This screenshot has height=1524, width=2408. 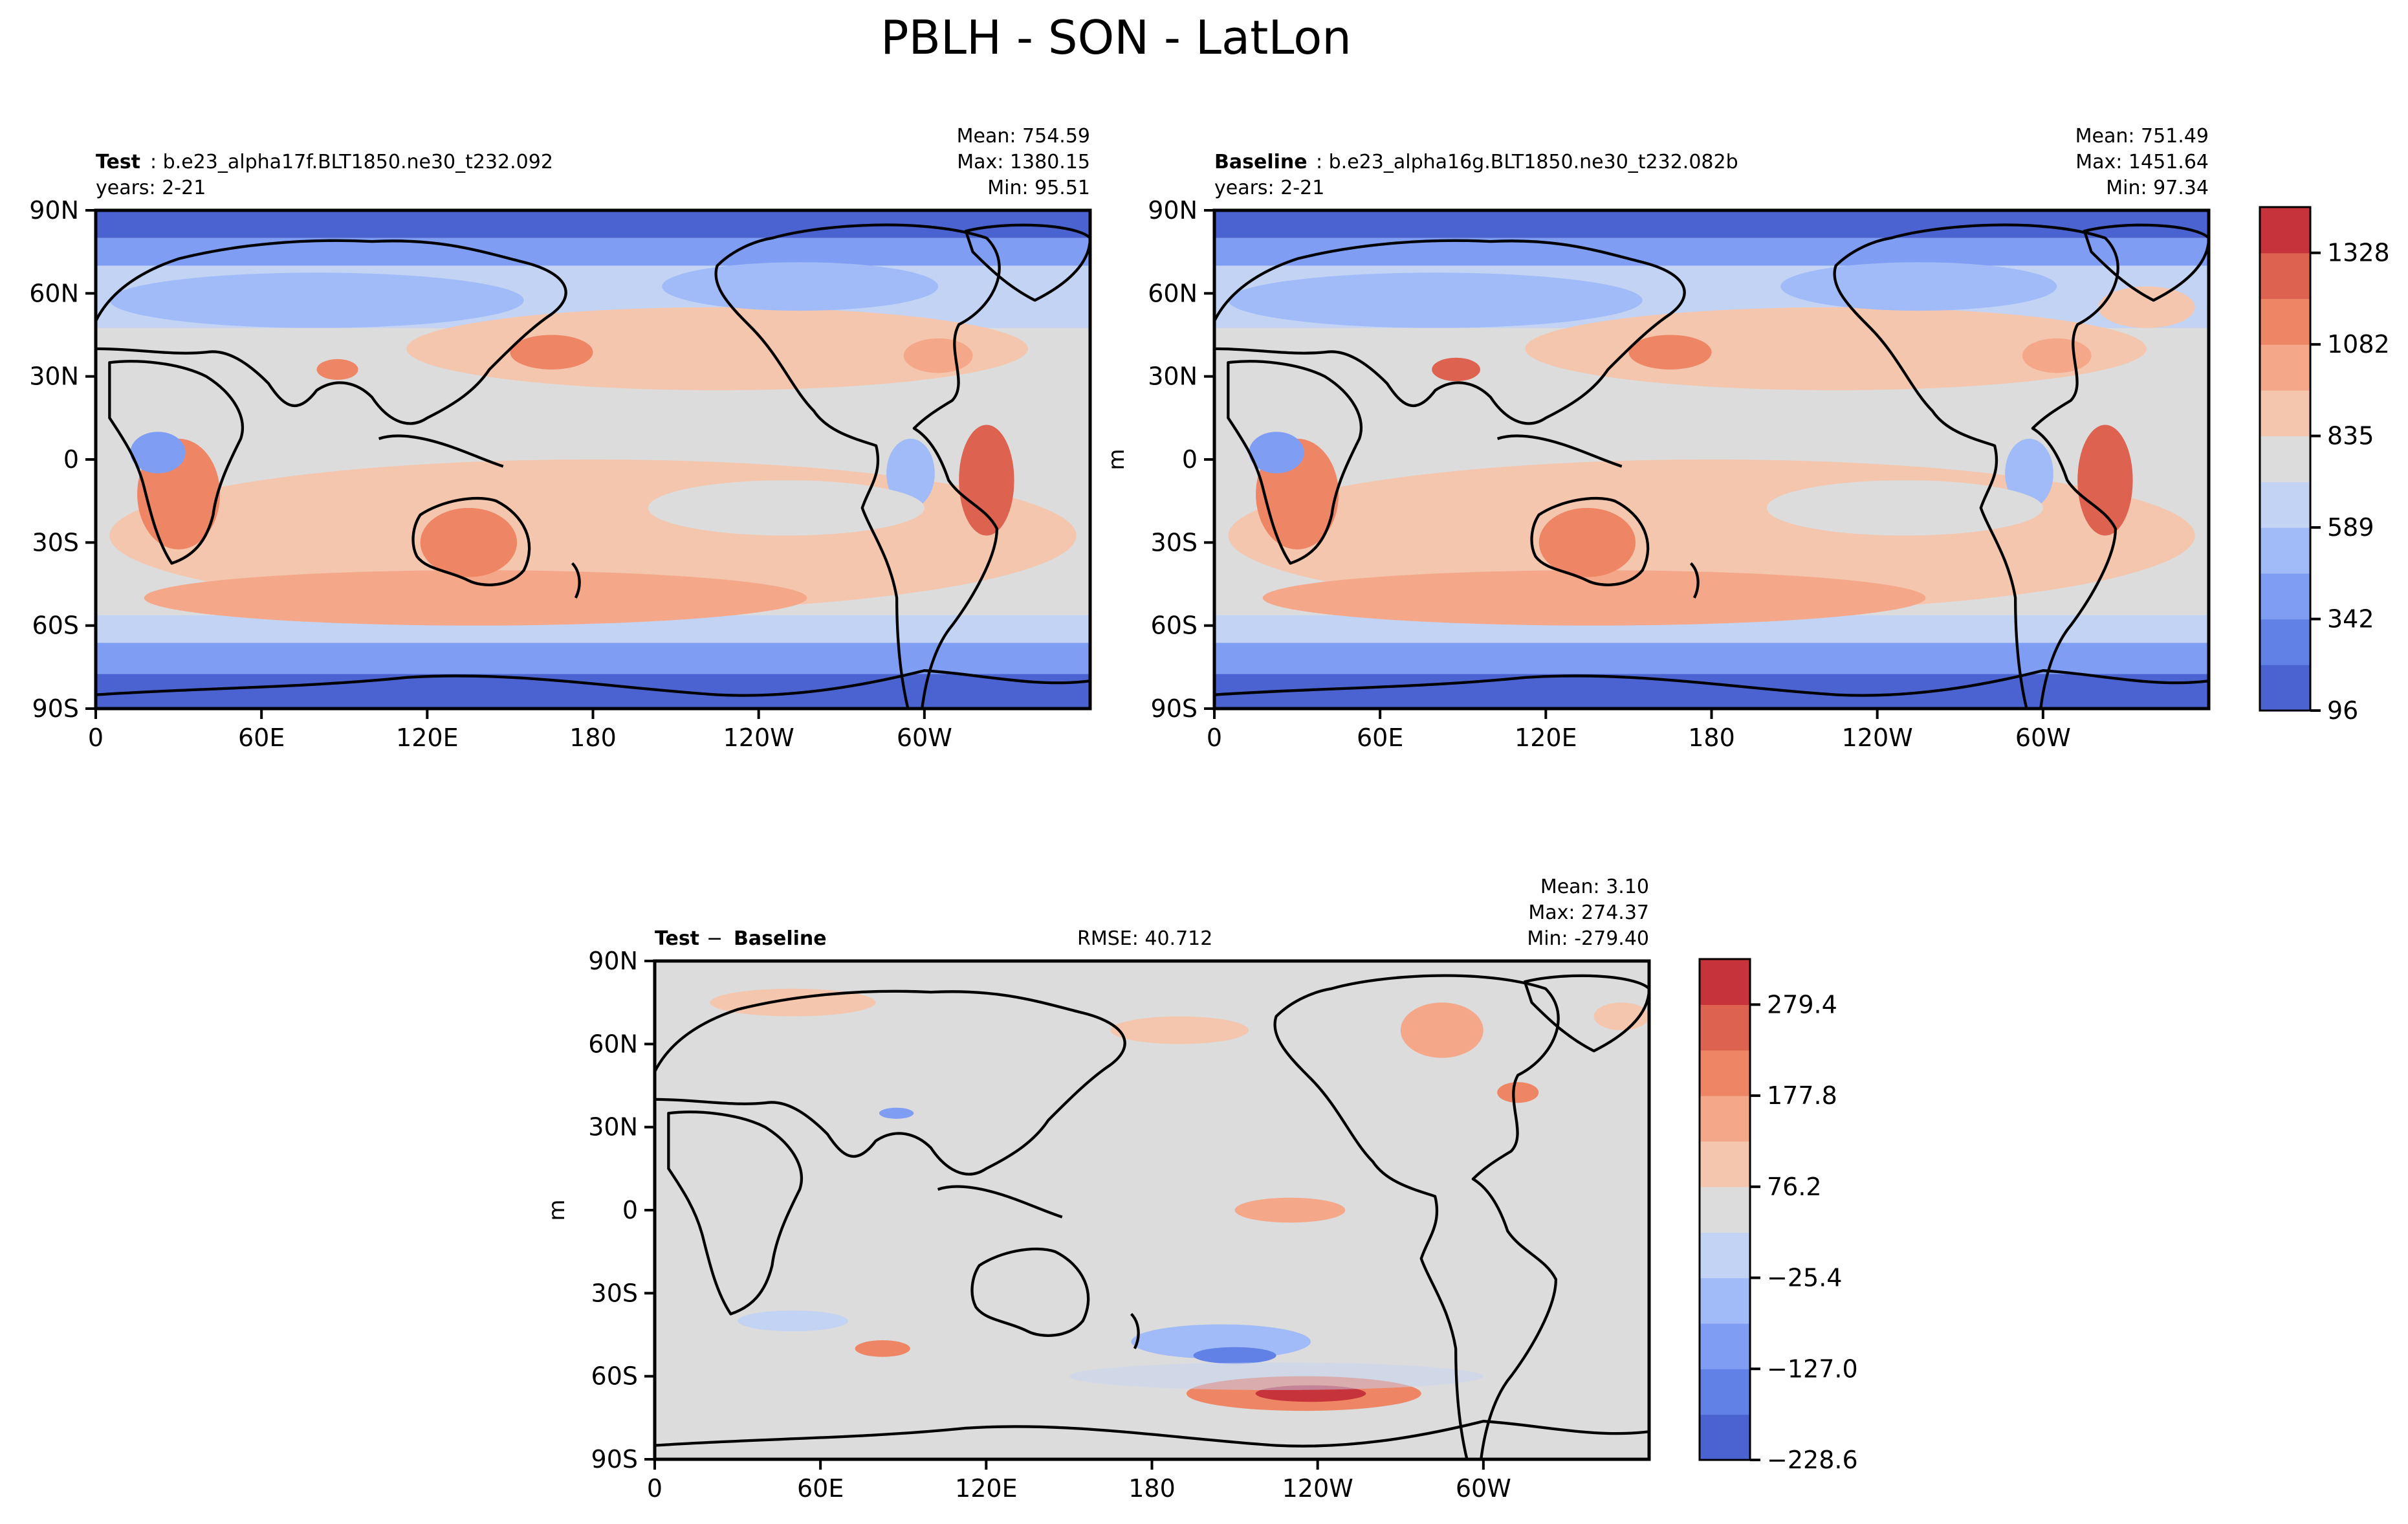 I want to click on field-indian-ocean-diff, so click(x=883, y=1348).